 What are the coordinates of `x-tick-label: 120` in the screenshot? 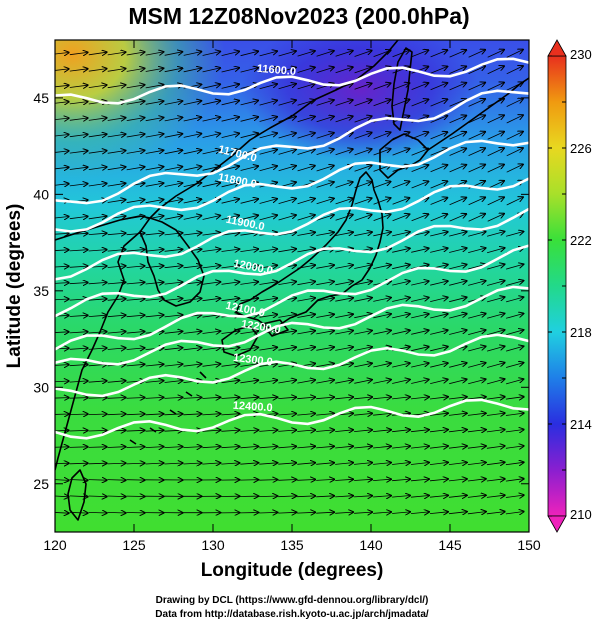 It's located at (55, 545).